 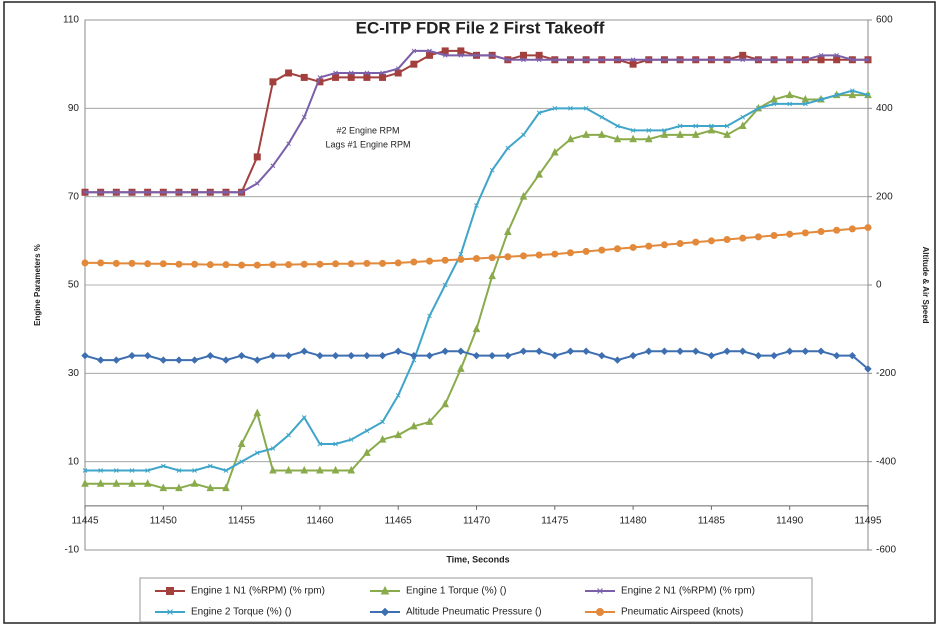 What do you see at coordinates (886, 461) in the screenshot?
I see `y2-tick-label: -400` at bounding box center [886, 461].